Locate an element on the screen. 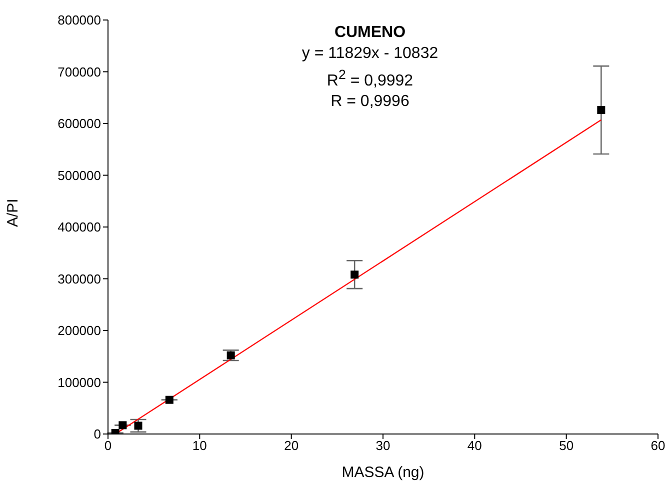 Image resolution: width=670 pixels, height=499 pixels. x-axis-title: MASSA (ng) is located at coordinates (383, 472).